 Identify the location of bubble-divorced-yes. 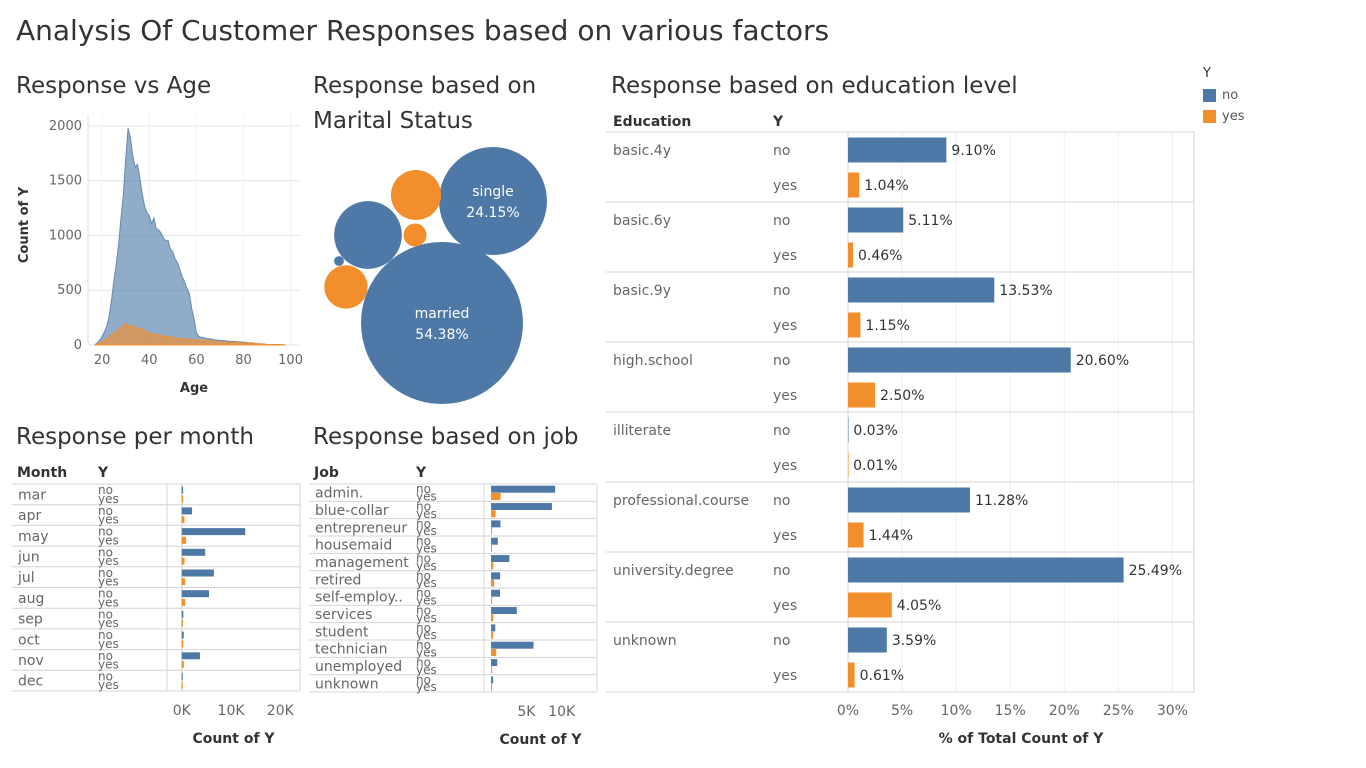
(415, 235).